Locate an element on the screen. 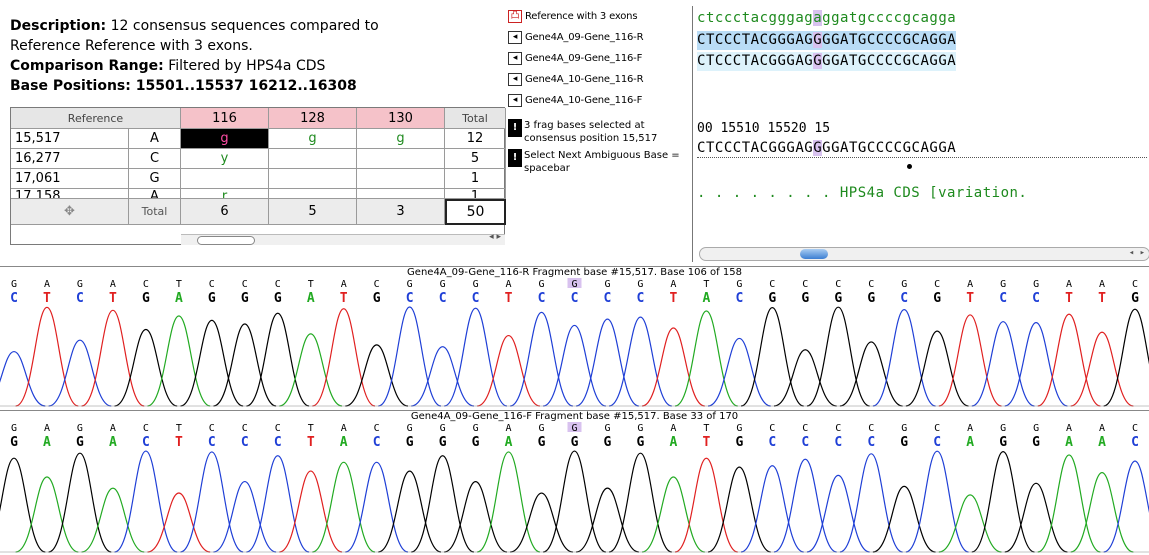 The width and height of the screenshot is (1149, 555). fragment-row: ◂ Gene4A_10-Gene_116-R is located at coordinates (599, 79).